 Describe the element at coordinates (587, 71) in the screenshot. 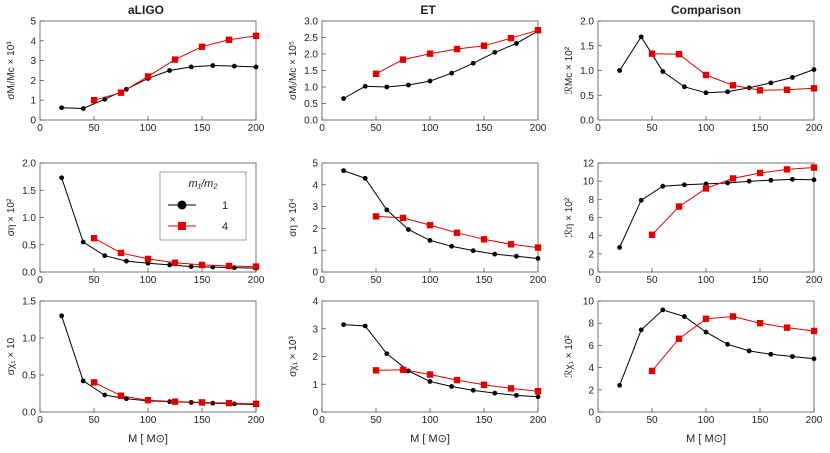

I see `y-tick-label: 1.0` at that location.